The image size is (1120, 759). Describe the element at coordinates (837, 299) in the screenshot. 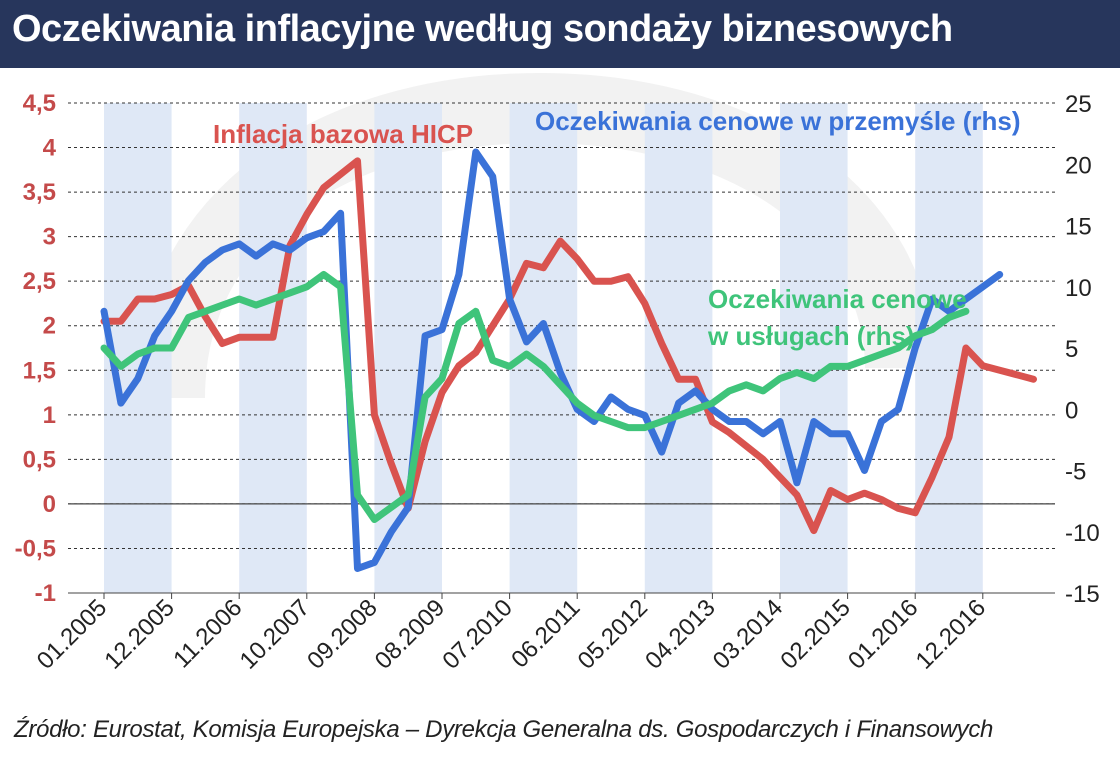

I see `series-label: Oczekiwania cenowe` at that location.